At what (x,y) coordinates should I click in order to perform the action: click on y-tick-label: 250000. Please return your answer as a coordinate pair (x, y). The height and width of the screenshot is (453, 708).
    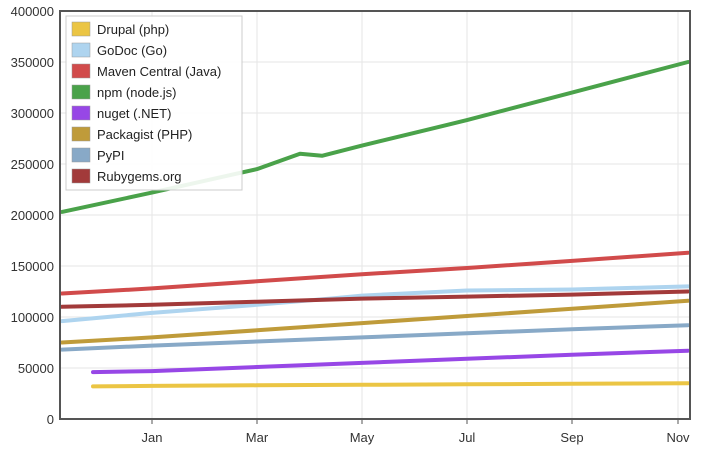
    Looking at the image, I should click on (32, 164).